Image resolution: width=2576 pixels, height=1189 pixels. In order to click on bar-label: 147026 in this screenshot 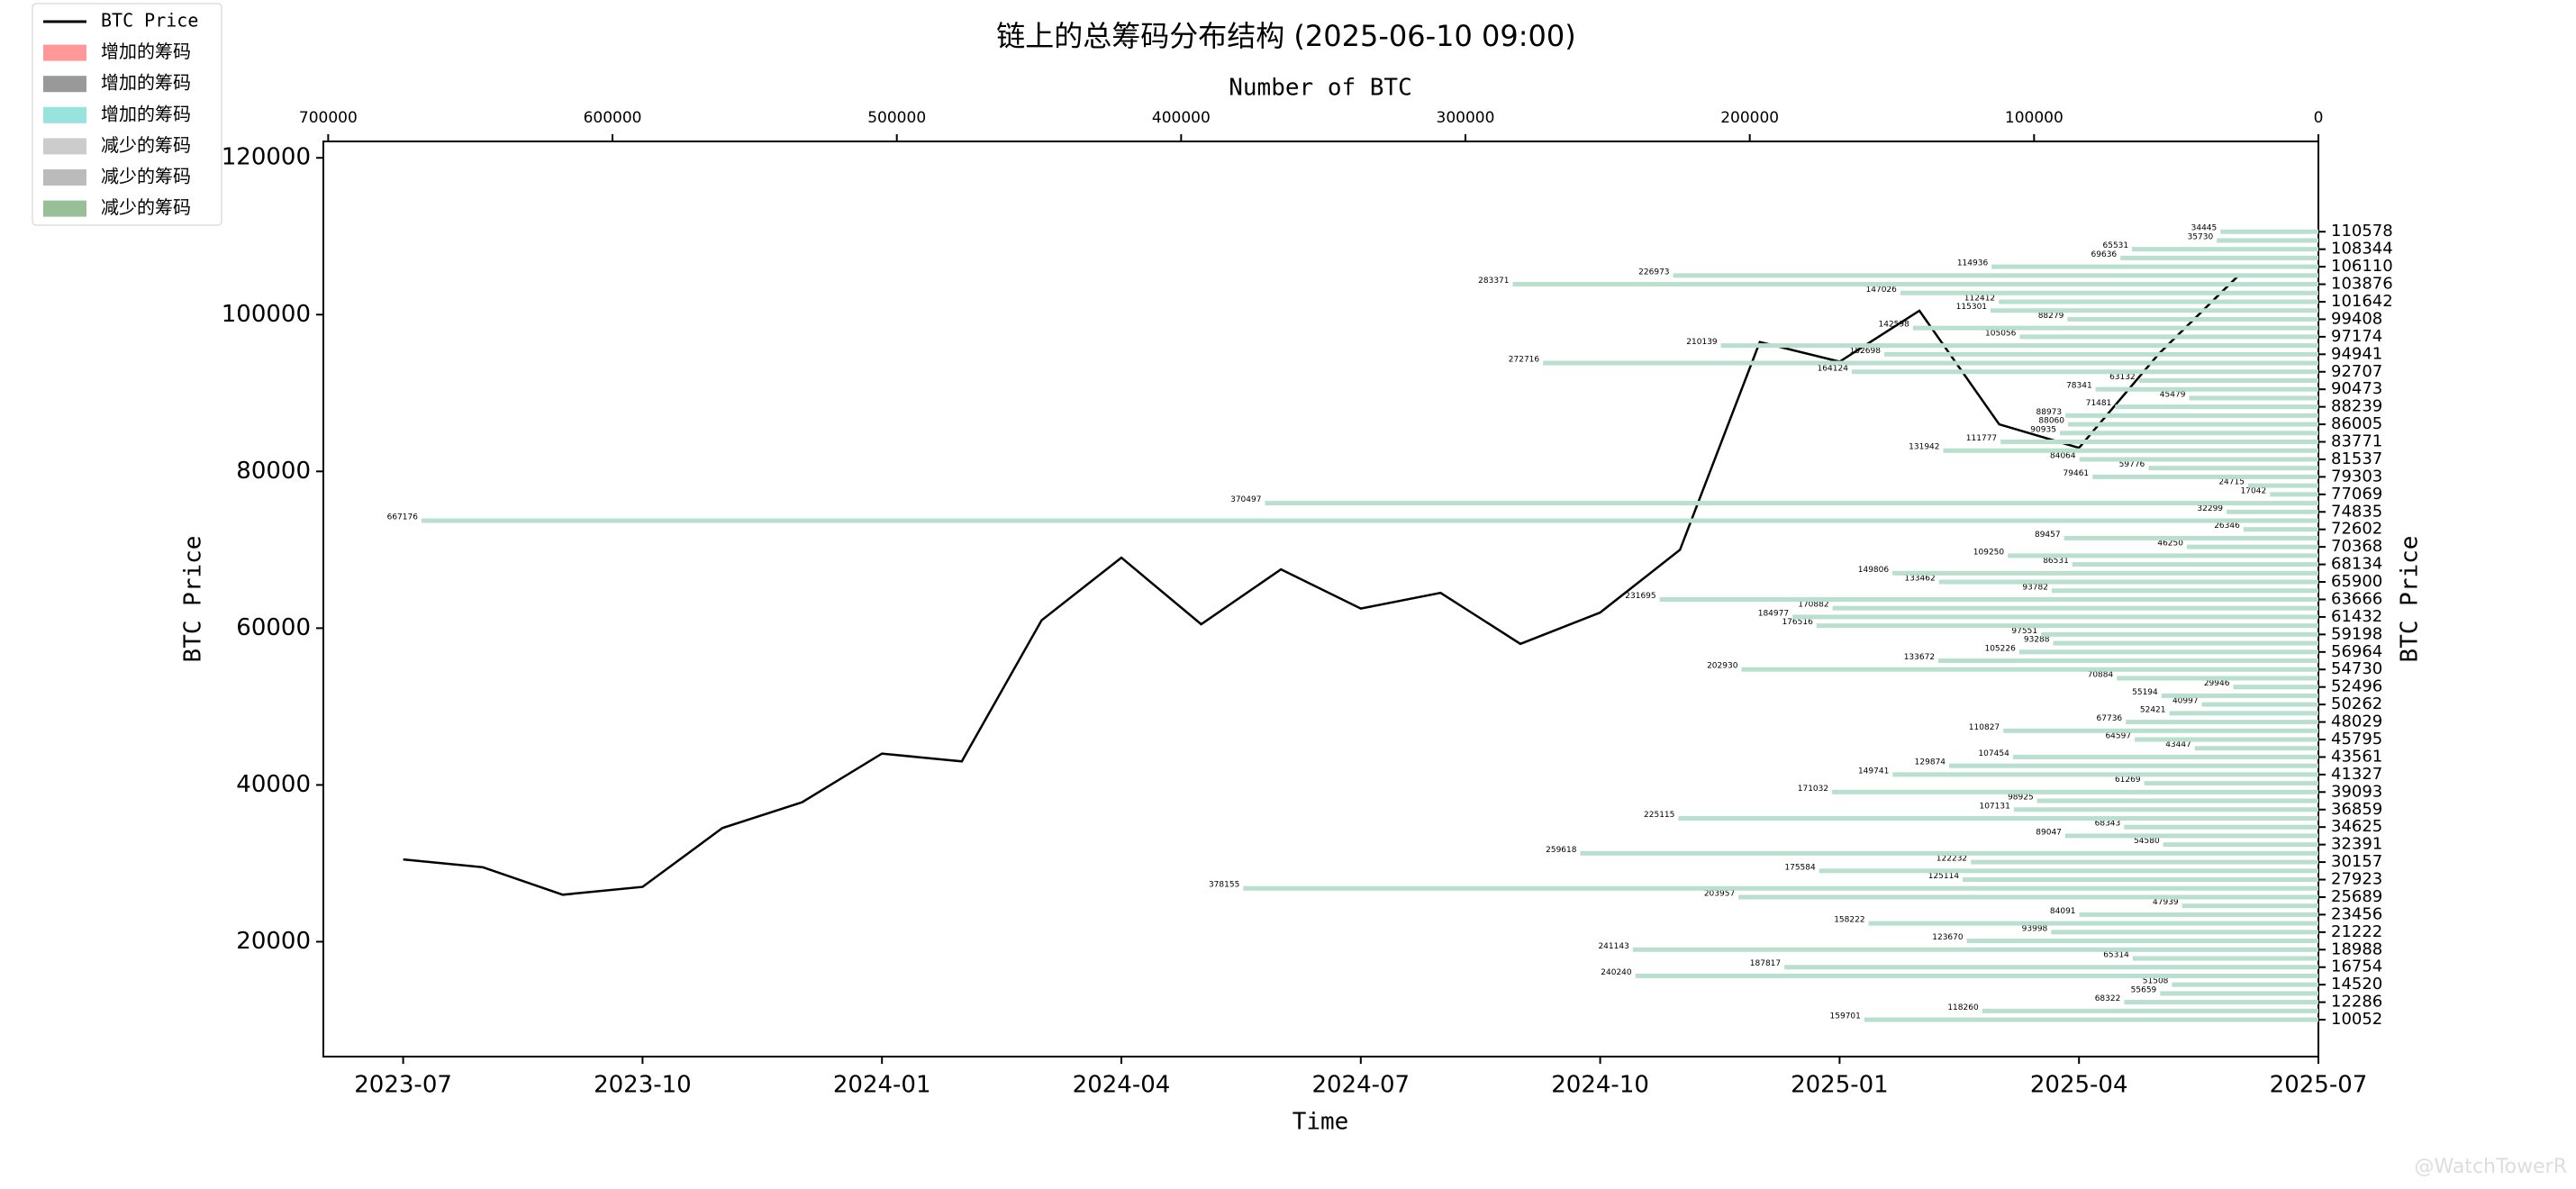, I will do `click(1882, 291)`.